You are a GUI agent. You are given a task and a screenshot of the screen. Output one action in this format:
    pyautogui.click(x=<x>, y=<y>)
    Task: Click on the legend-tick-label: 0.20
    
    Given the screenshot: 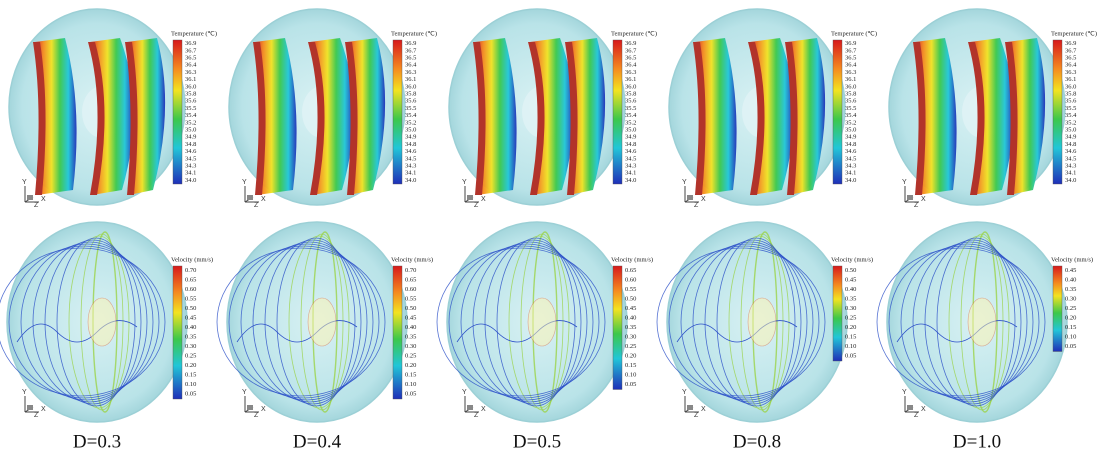 What is the action you would take?
    pyautogui.click(x=630, y=356)
    